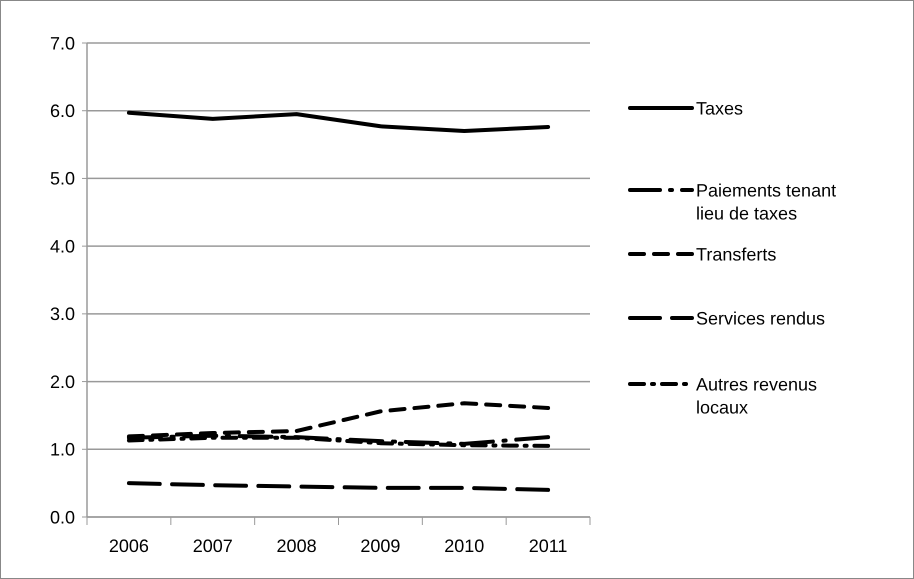  Describe the element at coordinates (380, 546) in the screenshot. I see `x-tick-label: 2009` at that location.